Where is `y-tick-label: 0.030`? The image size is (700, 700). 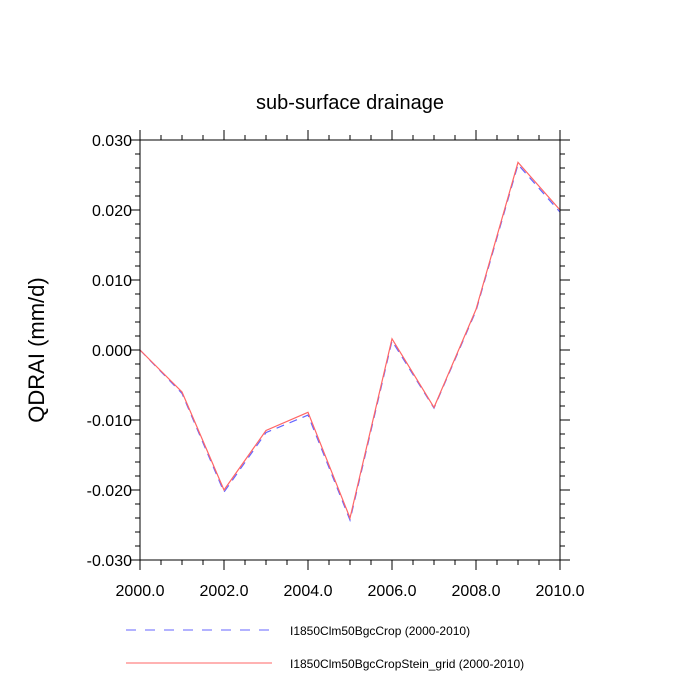 y-tick-label: 0.030 is located at coordinates (112, 141).